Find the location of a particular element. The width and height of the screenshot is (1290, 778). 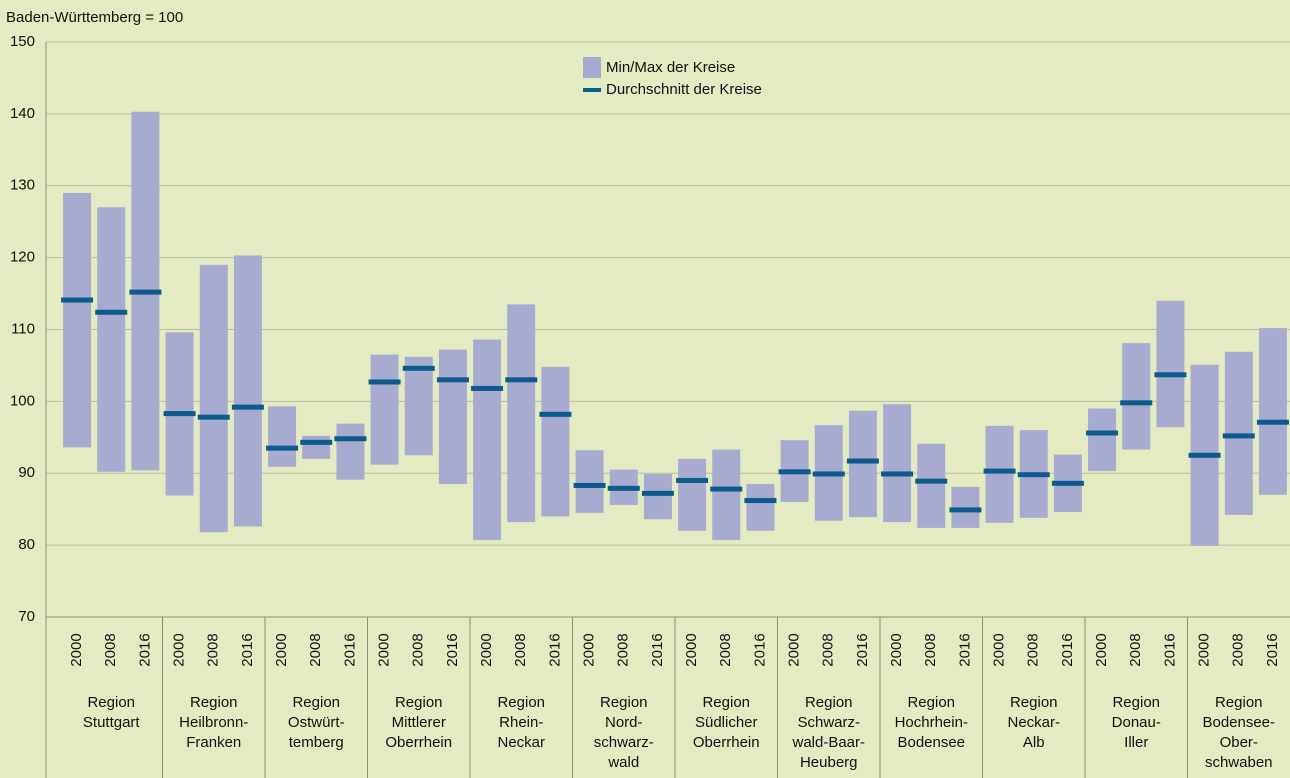

group-label: schwarz- is located at coordinates (624, 742).